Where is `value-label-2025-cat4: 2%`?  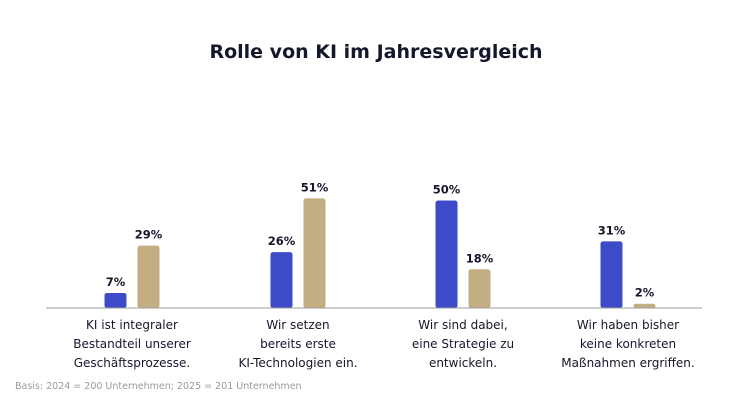 value-label-2025-cat4: 2% is located at coordinates (645, 293).